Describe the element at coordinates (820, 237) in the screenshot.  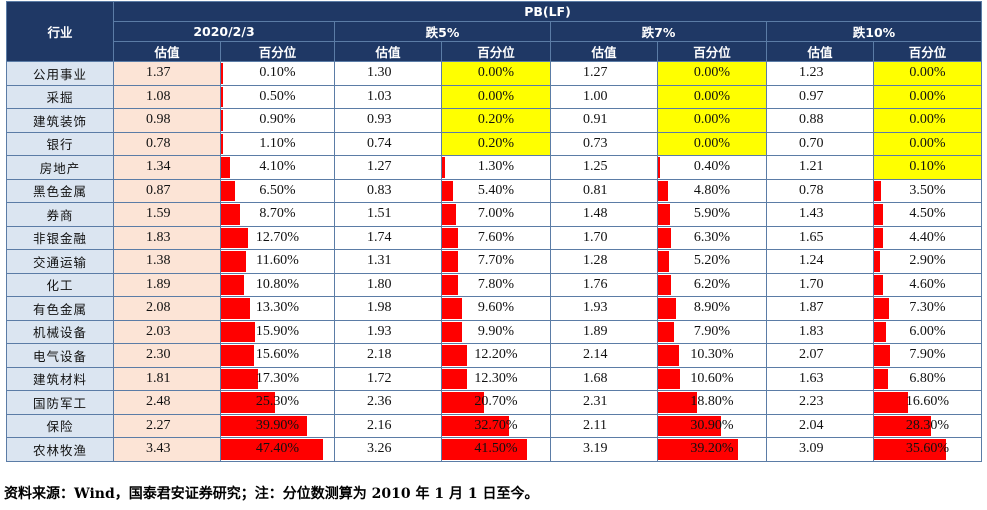
I see `value-cell: 1.65` at that location.